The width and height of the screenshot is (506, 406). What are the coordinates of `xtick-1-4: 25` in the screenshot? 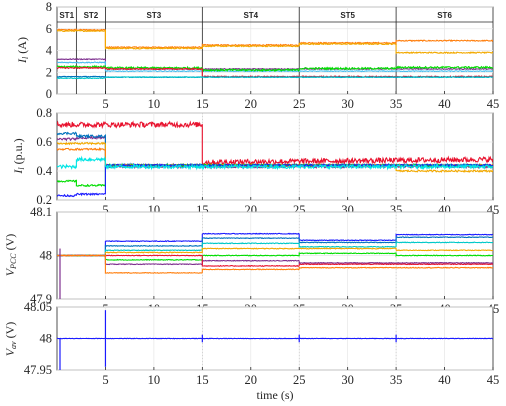 It's located at (299, 104).